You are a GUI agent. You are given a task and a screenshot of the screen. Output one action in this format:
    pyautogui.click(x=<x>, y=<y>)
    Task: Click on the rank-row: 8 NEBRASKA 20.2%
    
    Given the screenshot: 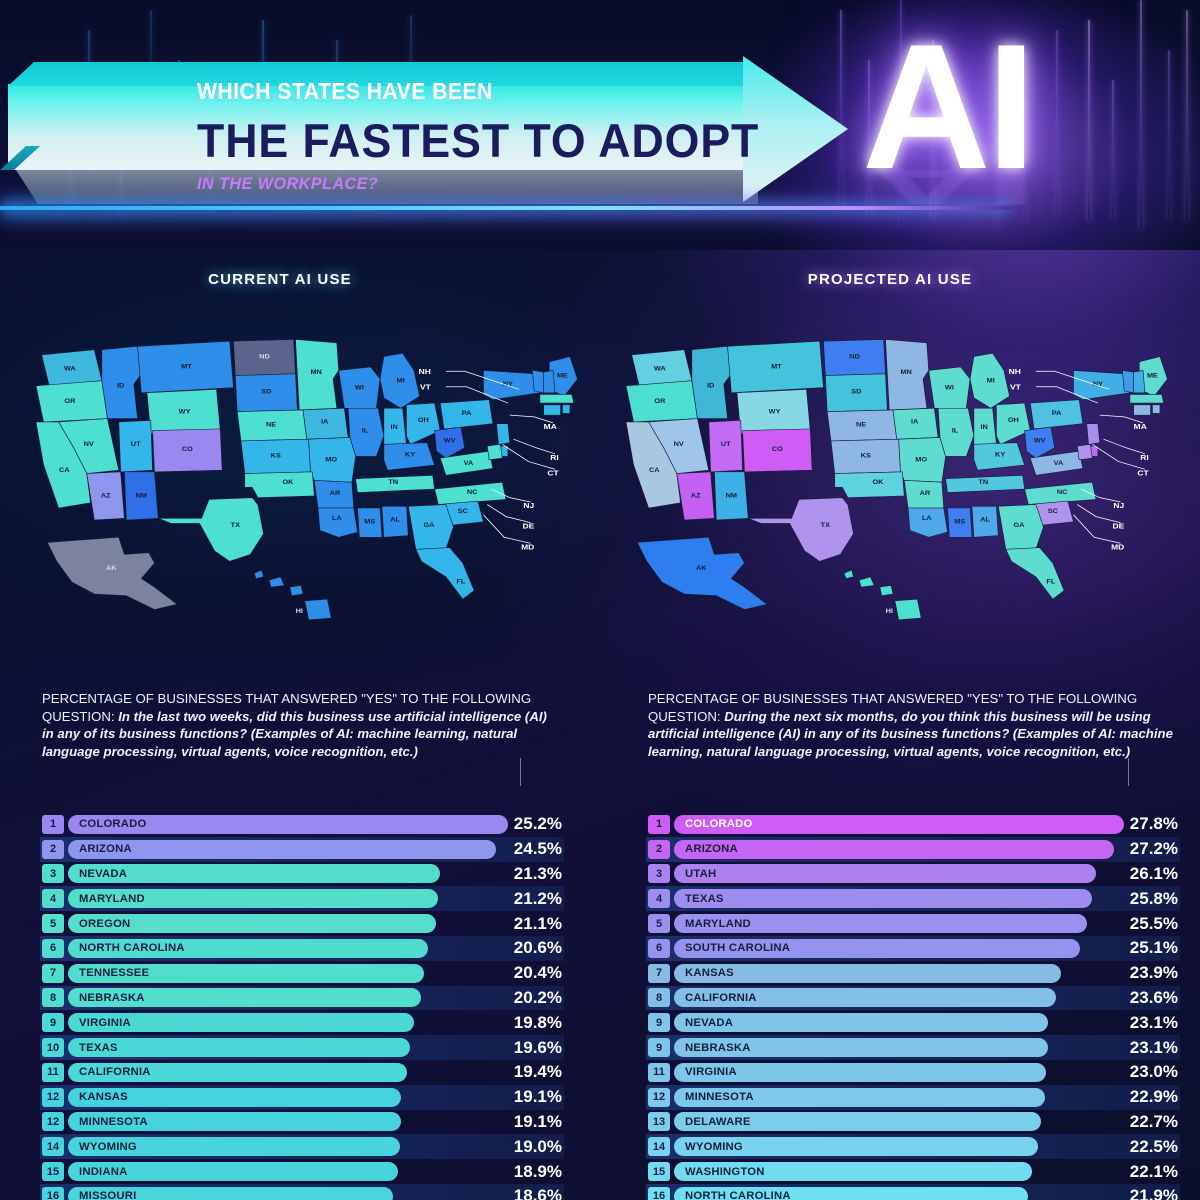 What is the action you would take?
    pyautogui.click(x=302, y=998)
    